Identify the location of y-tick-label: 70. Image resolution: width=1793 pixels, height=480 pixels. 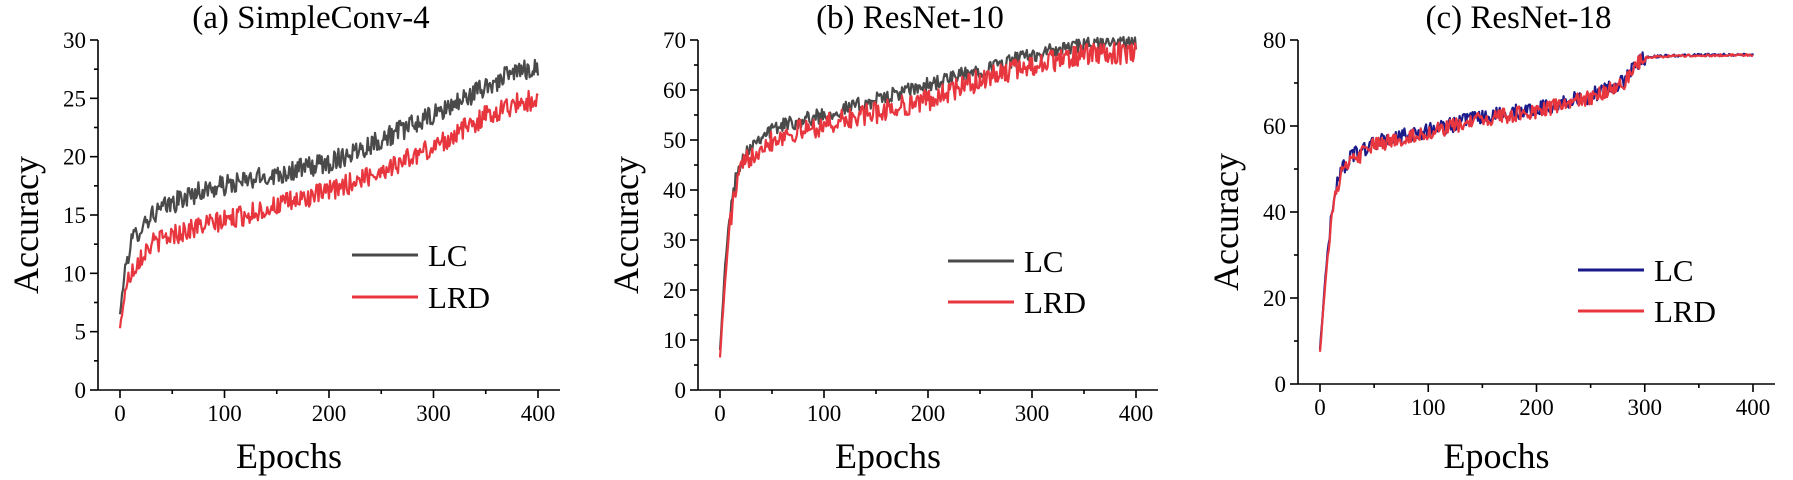
(674, 40).